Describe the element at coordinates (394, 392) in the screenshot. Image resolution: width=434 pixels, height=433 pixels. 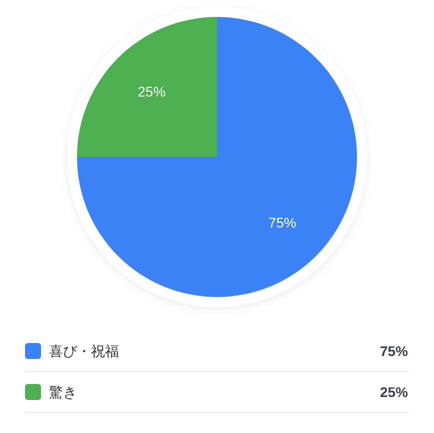
I see `legend-value: 25%` at that location.